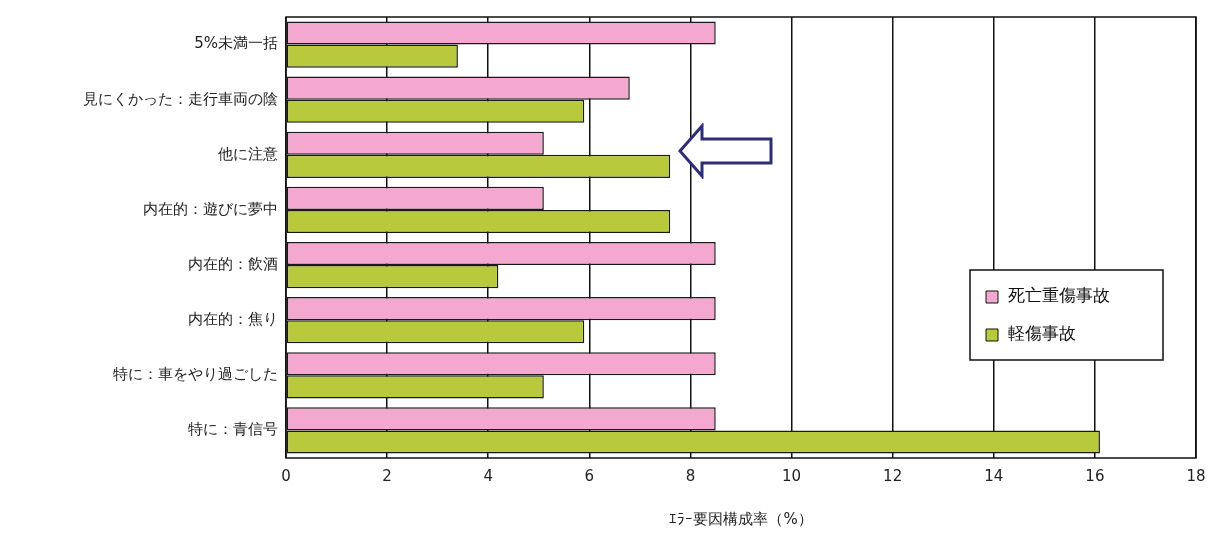 The image size is (1216, 533). I want to click on y-tick-label: 特に：青信号, so click(233, 429).